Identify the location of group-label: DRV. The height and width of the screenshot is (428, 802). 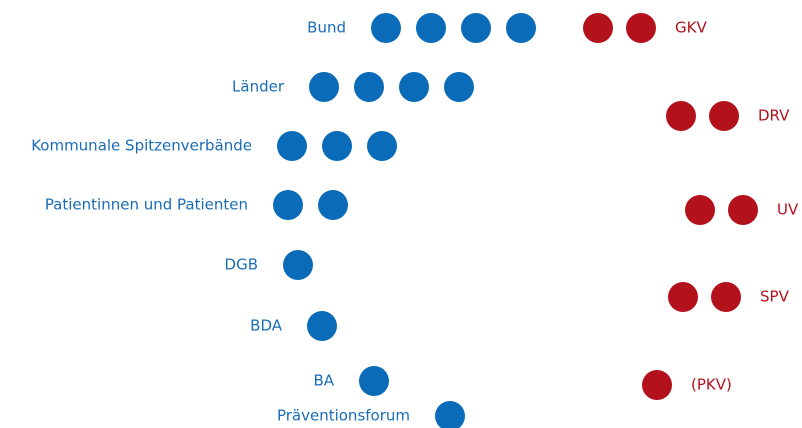
(774, 116).